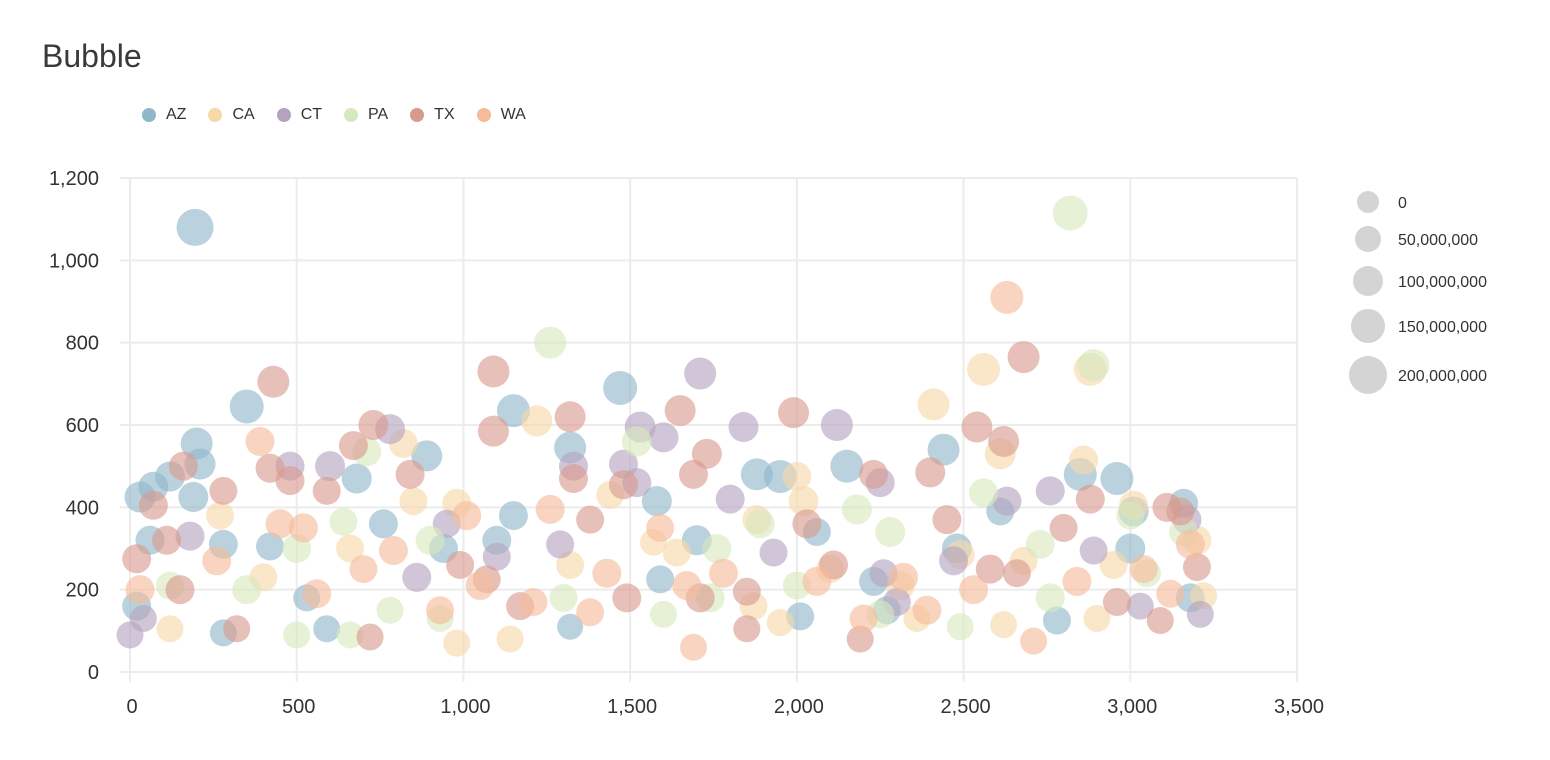  Describe the element at coordinates (366, 115) in the screenshot. I see `legend-item-pa: PA` at that location.